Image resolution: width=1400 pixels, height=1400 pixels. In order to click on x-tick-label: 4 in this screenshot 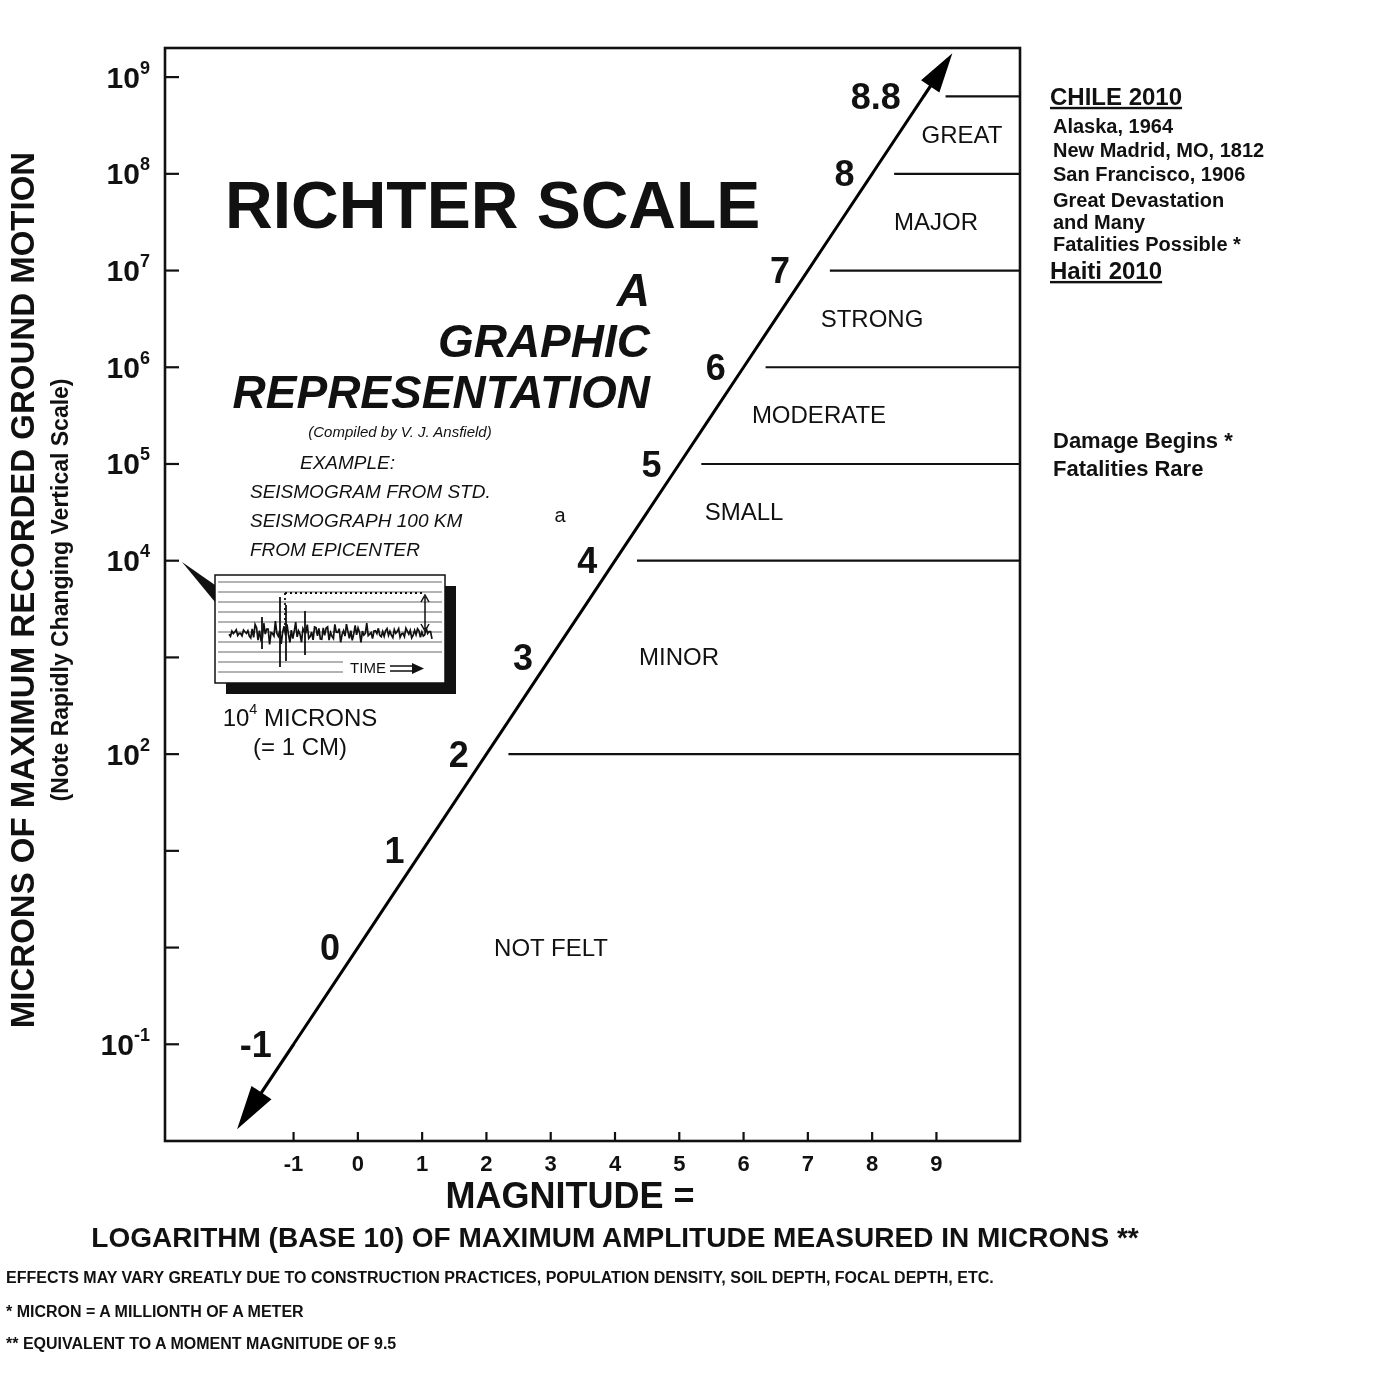, I will do `click(615, 1163)`.